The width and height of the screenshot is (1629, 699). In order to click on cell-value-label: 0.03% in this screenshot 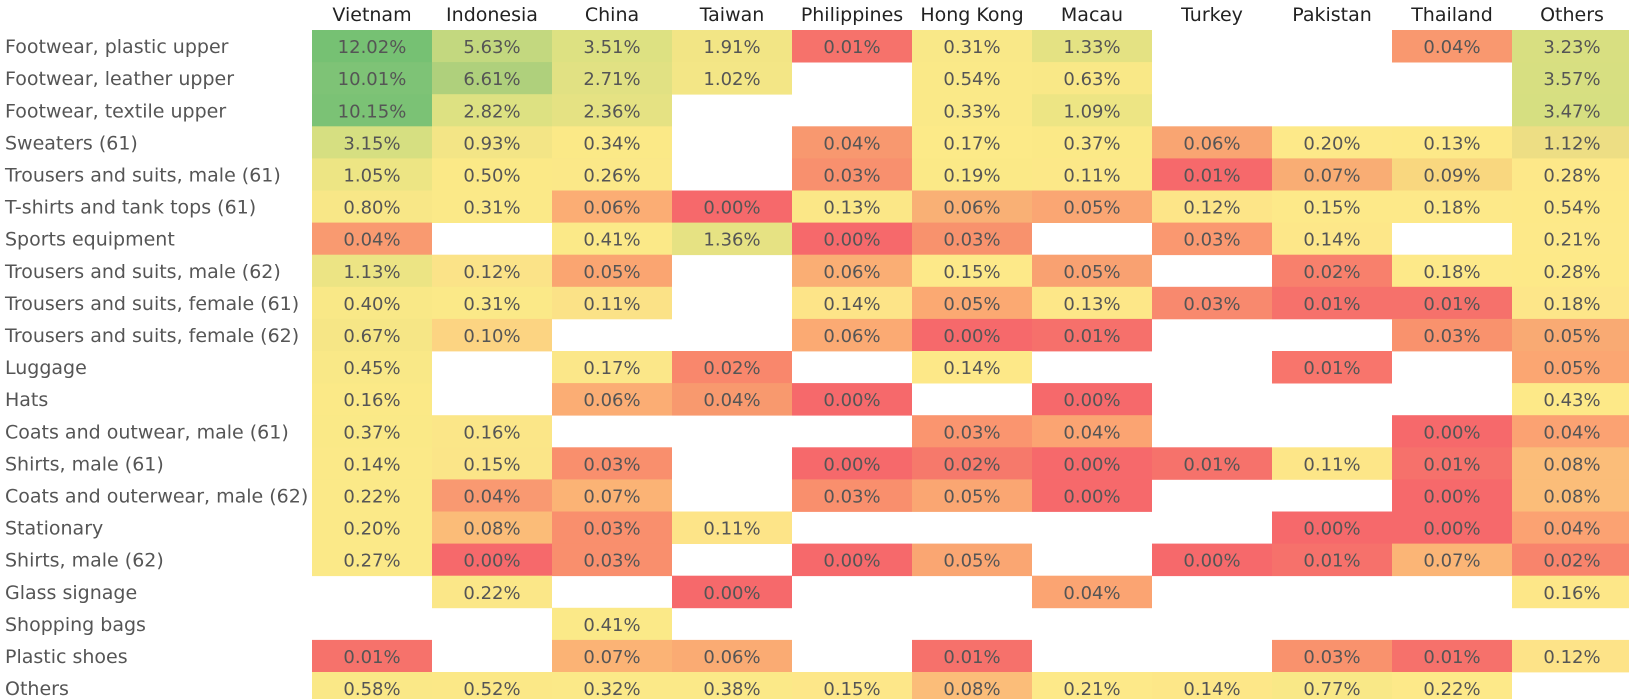, I will do `click(971, 432)`.